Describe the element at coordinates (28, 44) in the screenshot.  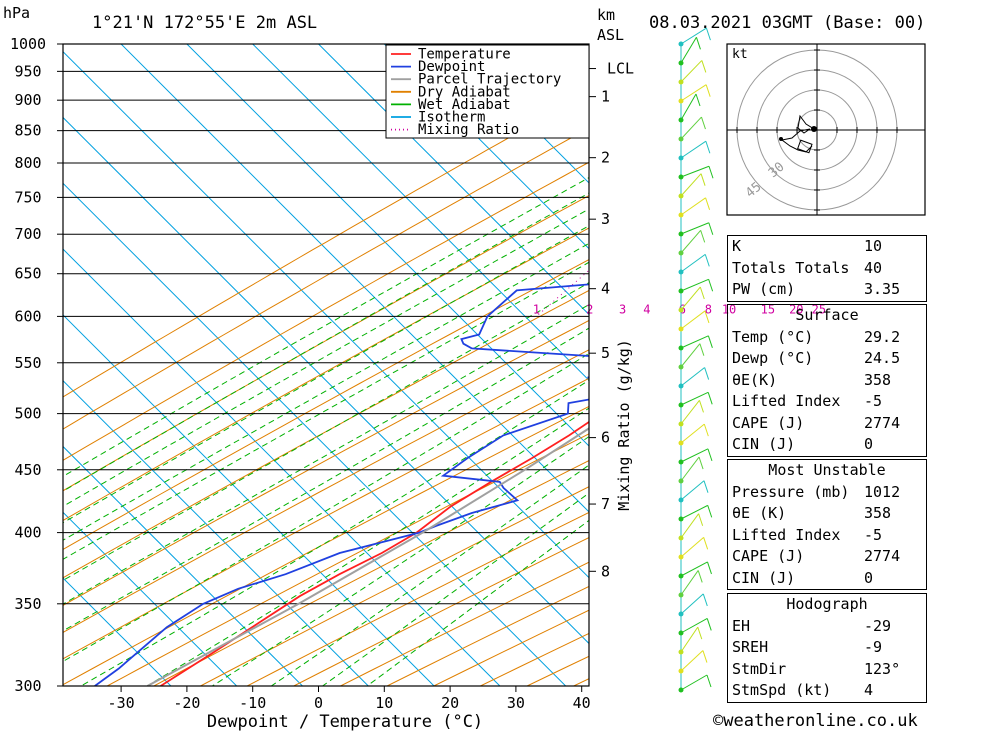
I see `pressure-tick-label: 1000` at that location.